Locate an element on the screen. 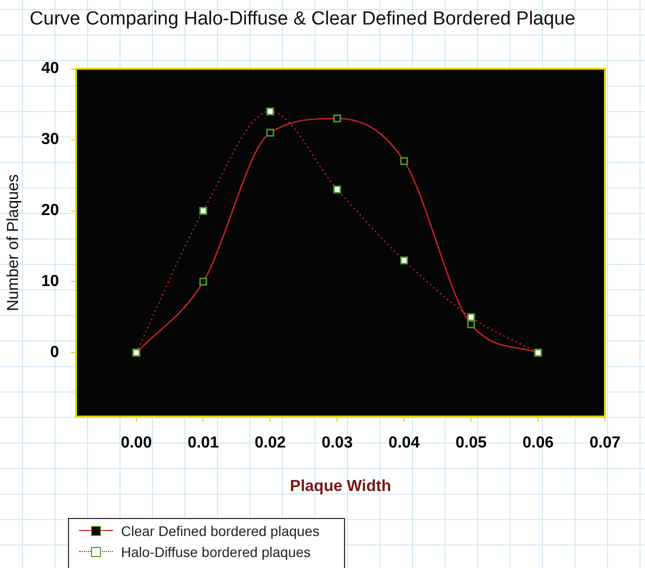  y-tick-label: 0 is located at coordinates (55, 353).